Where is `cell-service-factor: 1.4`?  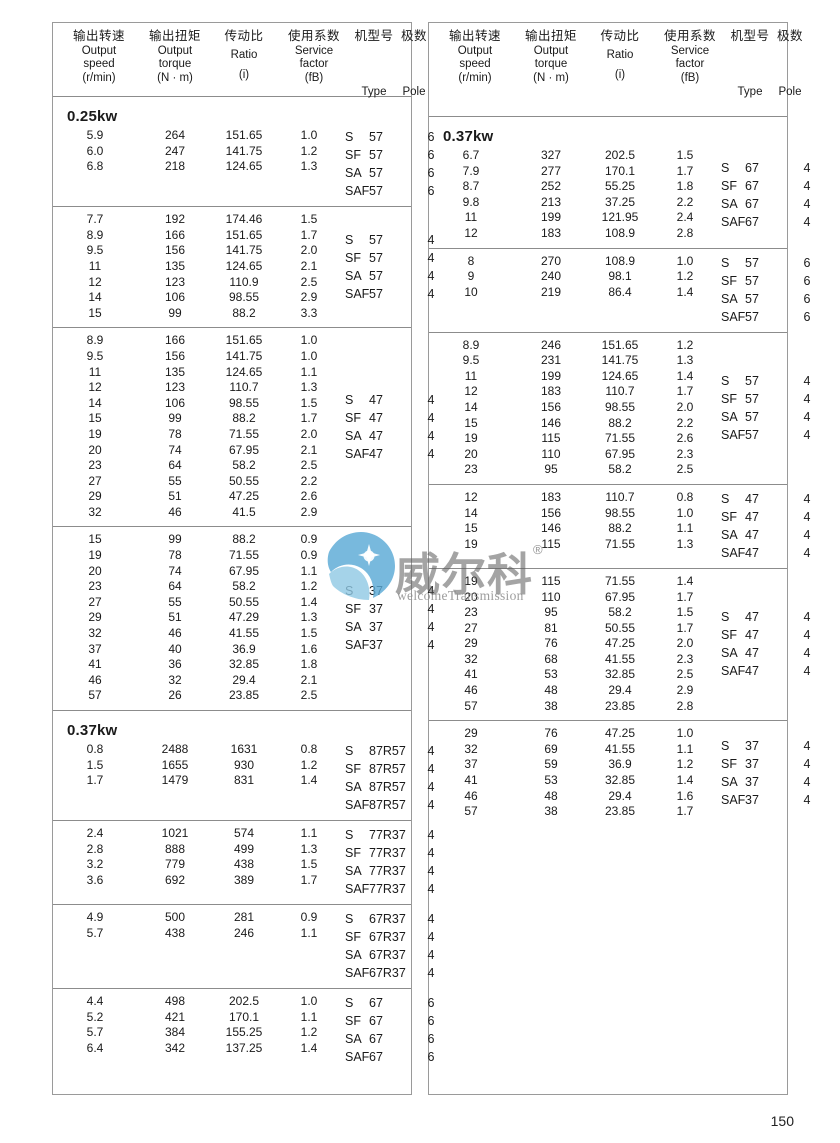 cell-service-factor: 1.4 is located at coordinates (309, 780).